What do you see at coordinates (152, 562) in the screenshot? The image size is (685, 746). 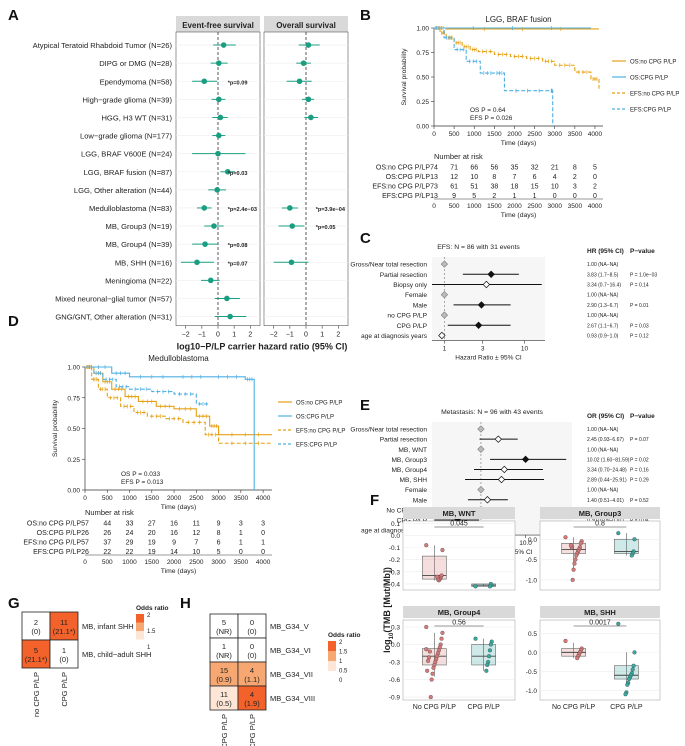 I see `risk-xtick-d: 1500` at bounding box center [152, 562].